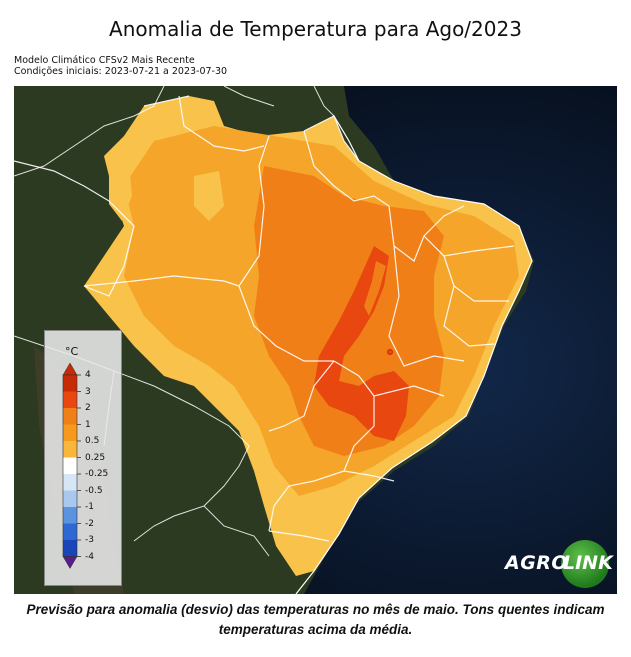 This screenshot has width=631, height=657. I want to click on colorbar-legend: °C 4 3 2 1 0.5 0.25 -0.25 -0.5 -1 -2 -3 -4, so click(83, 458).